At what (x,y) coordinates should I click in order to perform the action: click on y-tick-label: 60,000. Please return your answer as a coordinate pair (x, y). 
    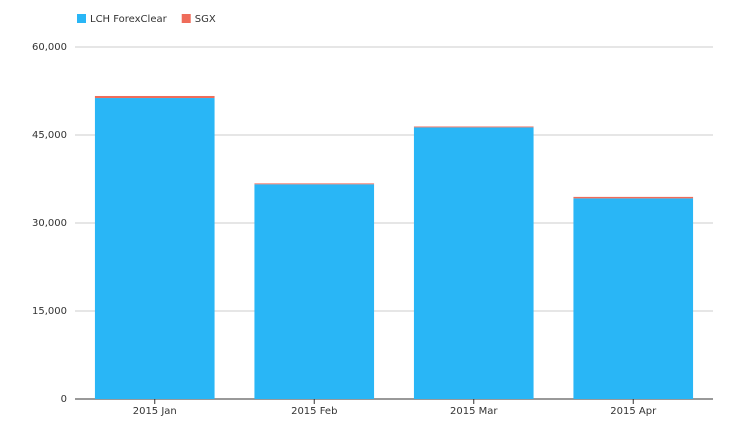
    Looking at the image, I should click on (49, 47).